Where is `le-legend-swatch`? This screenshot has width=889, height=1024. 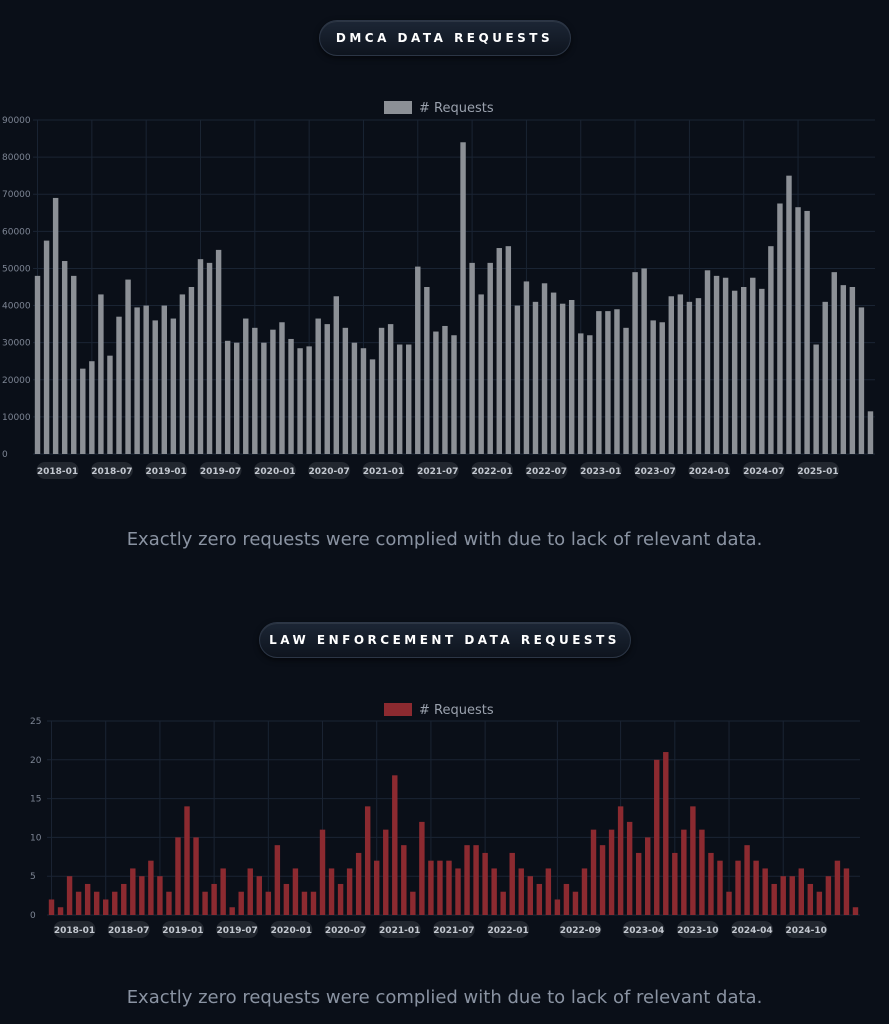
le-legend-swatch is located at coordinates (398, 709).